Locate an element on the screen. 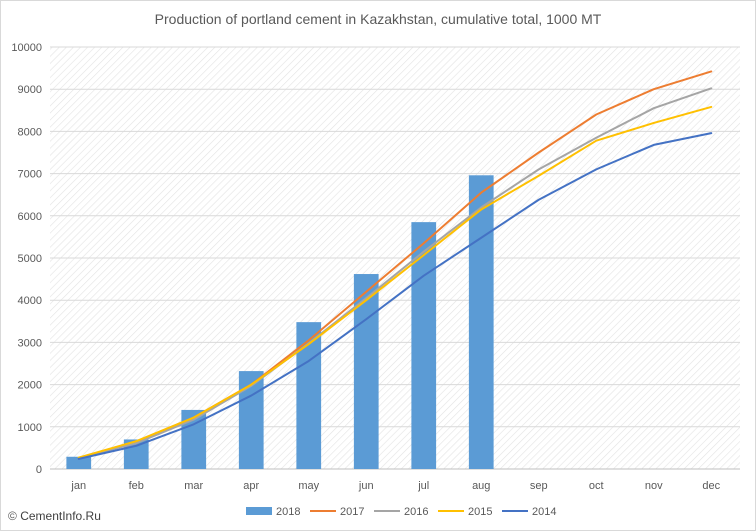  x-axis-ticks: jan feb mar apr may jun jul aug sep oct nov dec is located at coordinates (395, 480).